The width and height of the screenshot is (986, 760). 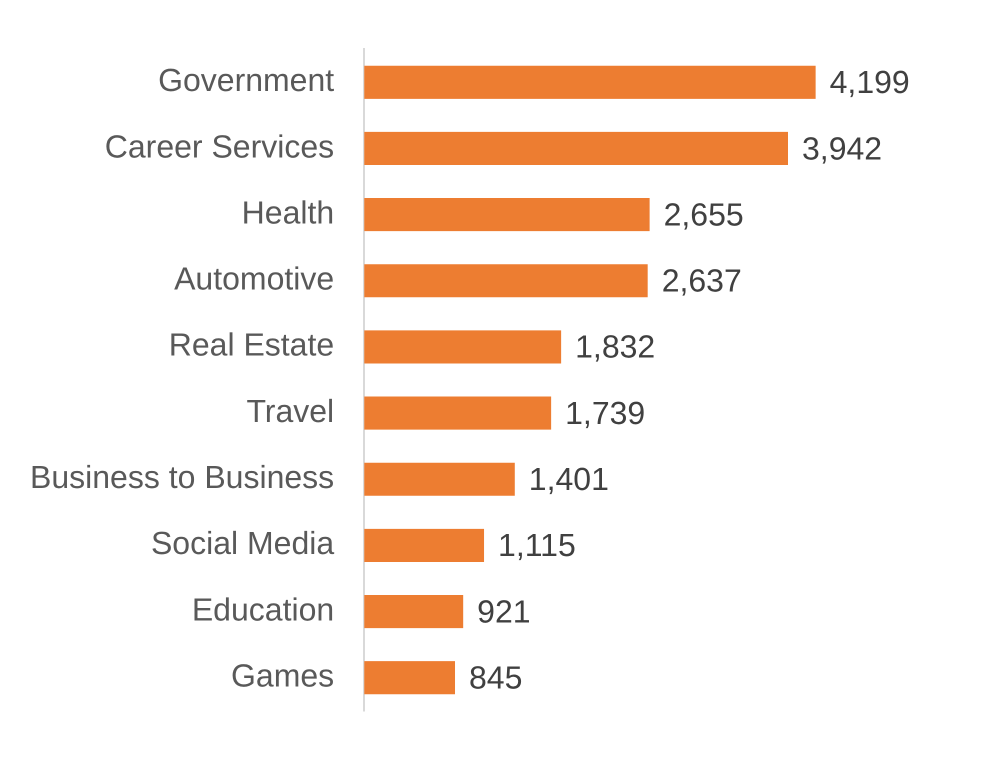 I want to click on data-label: 921, so click(x=504, y=611).